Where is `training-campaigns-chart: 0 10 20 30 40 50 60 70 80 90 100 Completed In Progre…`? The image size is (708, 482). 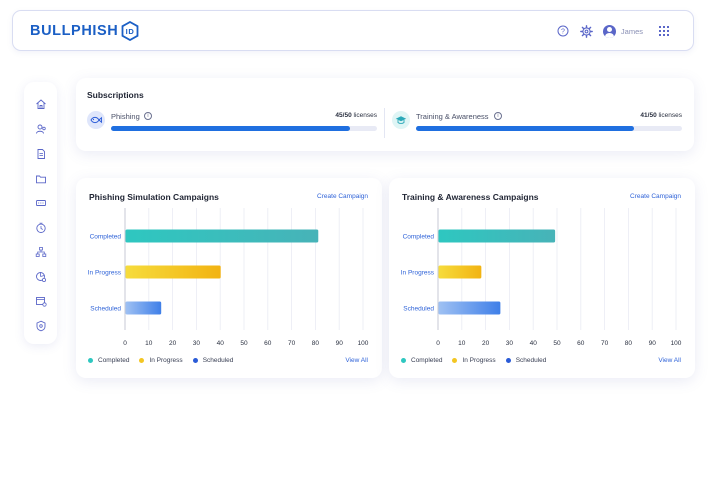
training-campaigns-chart: 0 10 20 30 40 50 60 70 80 90 100 Completed In Progre… is located at coordinates (541, 277).